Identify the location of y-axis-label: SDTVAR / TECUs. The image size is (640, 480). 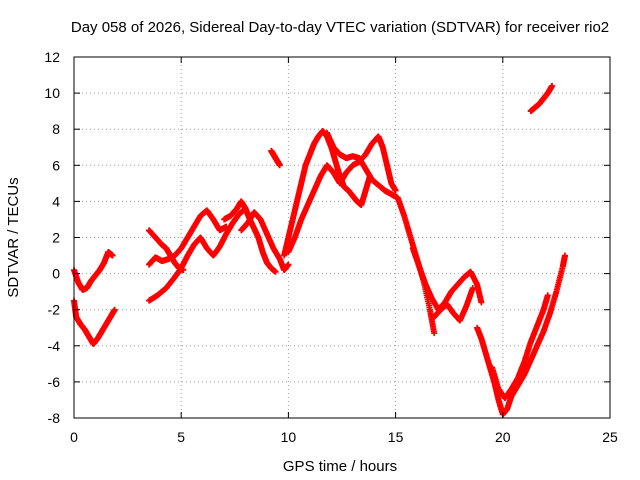
(13, 237).